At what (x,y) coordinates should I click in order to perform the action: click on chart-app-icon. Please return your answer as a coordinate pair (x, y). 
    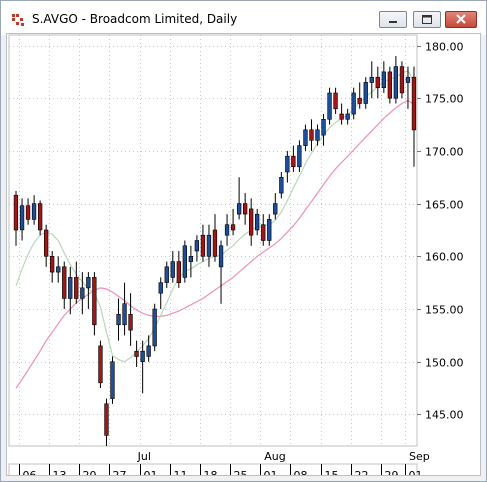
    Looking at the image, I should click on (18, 20).